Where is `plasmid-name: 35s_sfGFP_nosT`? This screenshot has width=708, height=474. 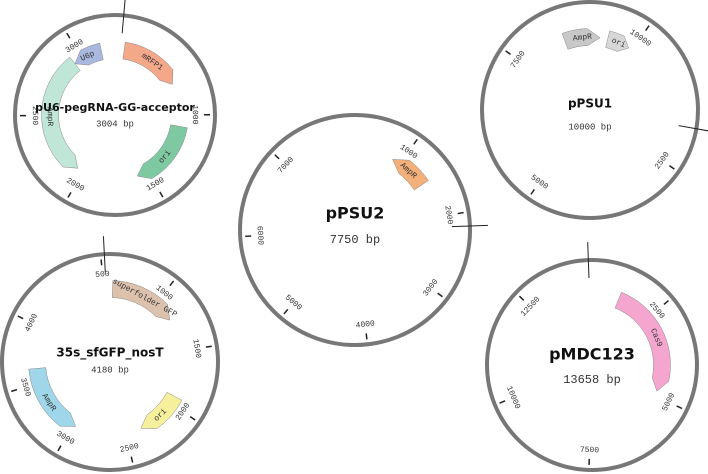 plasmid-name: 35s_sfGFP_nosT is located at coordinates (110, 353).